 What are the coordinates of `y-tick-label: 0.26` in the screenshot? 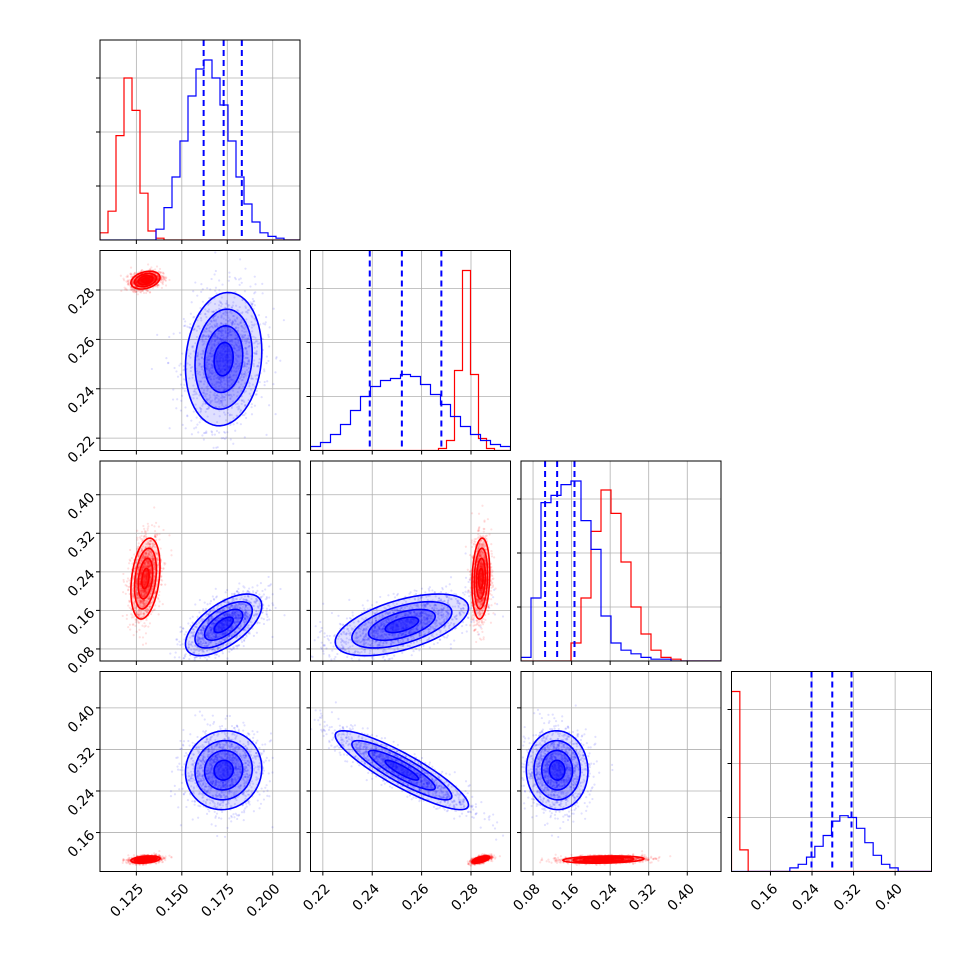 It's located at (81, 350).